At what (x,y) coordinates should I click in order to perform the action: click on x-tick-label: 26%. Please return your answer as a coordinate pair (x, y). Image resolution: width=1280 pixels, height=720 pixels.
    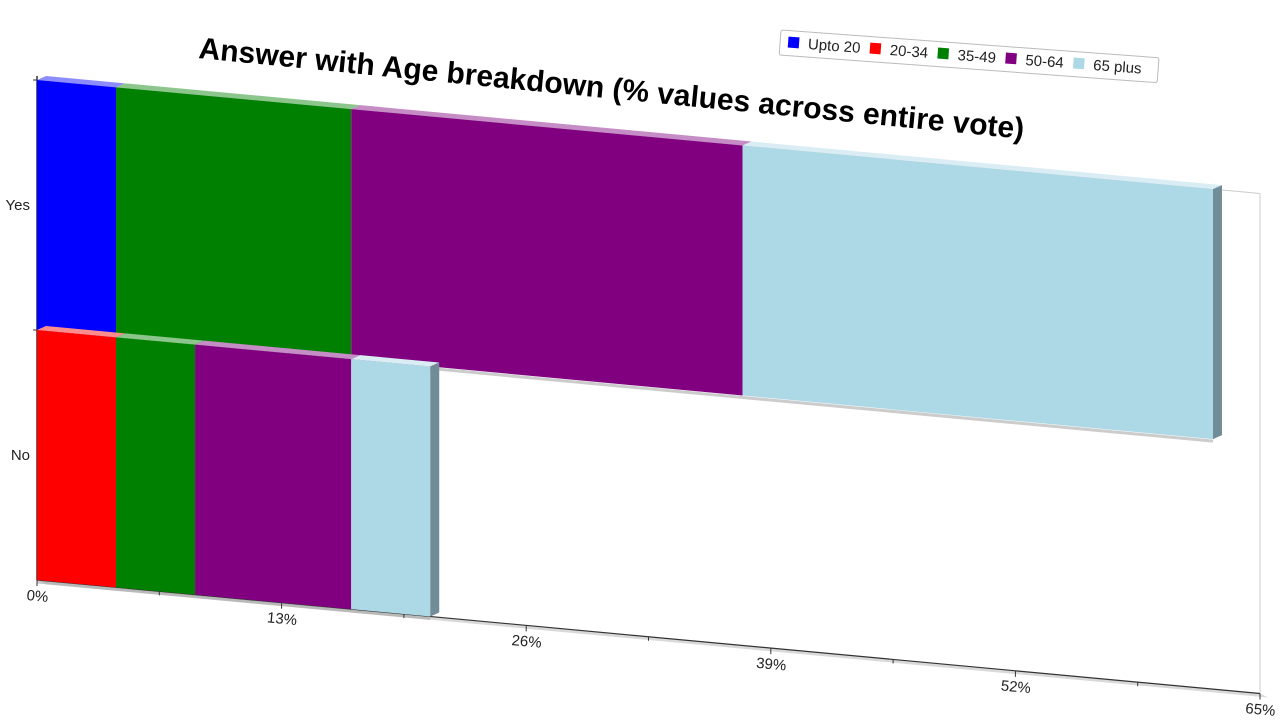
    Looking at the image, I should click on (526, 642).